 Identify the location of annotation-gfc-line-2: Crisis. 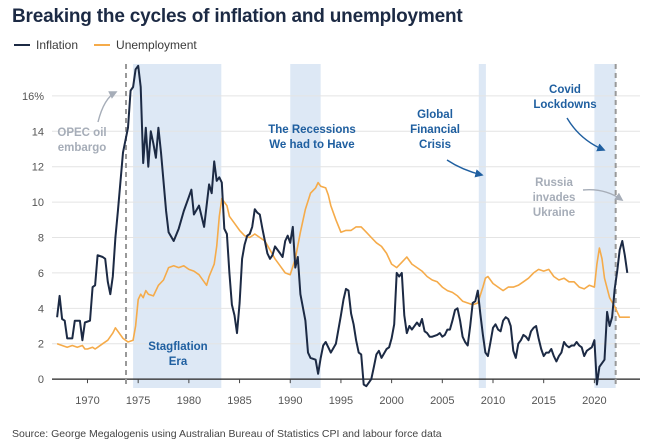
(435, 145).